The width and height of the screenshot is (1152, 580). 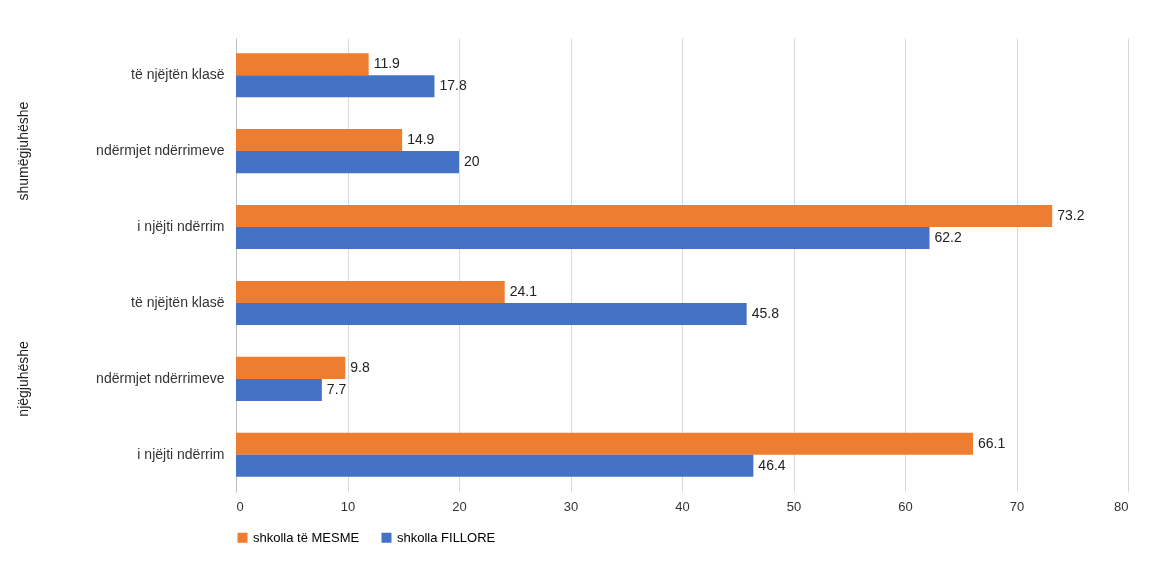 What do you see at coordinates (23, 151) in the screenshot?
I see `text: shumëgjuhëshe` at bounding box center [23, 151].